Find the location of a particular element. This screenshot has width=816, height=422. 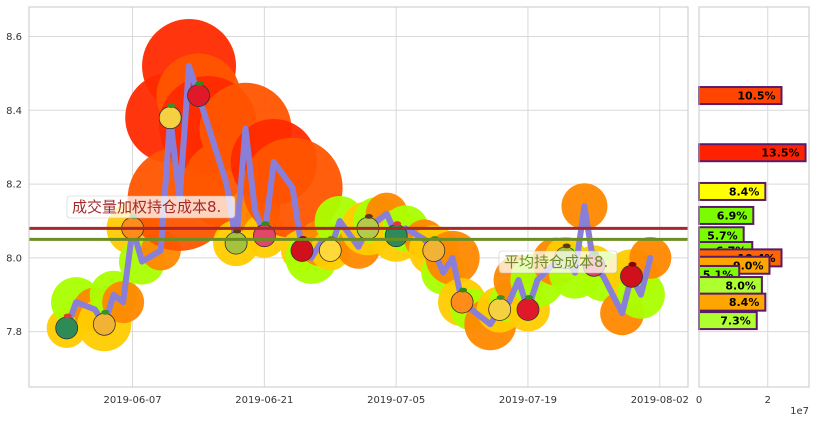

distribution-bar-label: 7.3% is located at coordinates (735, 321).